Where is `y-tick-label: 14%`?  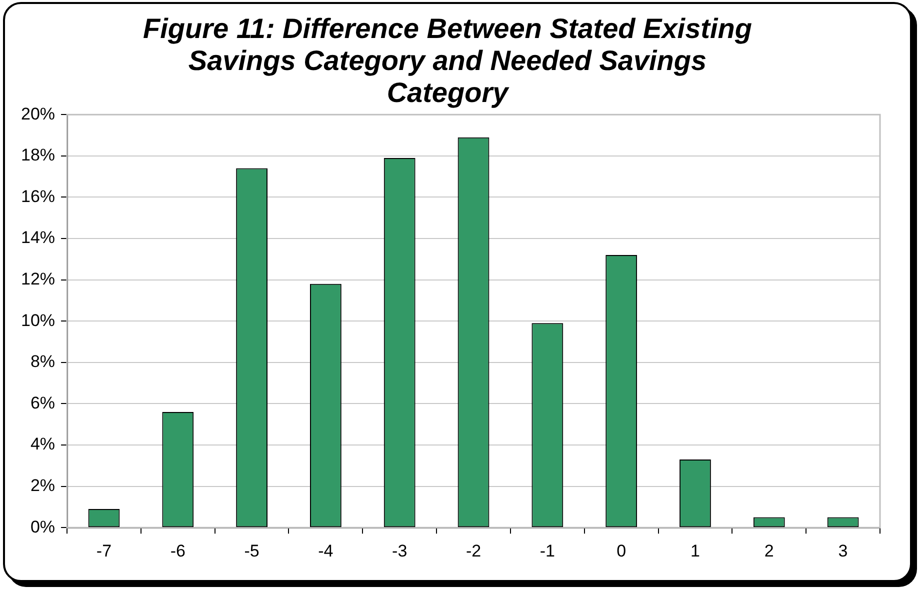
y-tick-label: 14% is located at coordinates (38, 238).